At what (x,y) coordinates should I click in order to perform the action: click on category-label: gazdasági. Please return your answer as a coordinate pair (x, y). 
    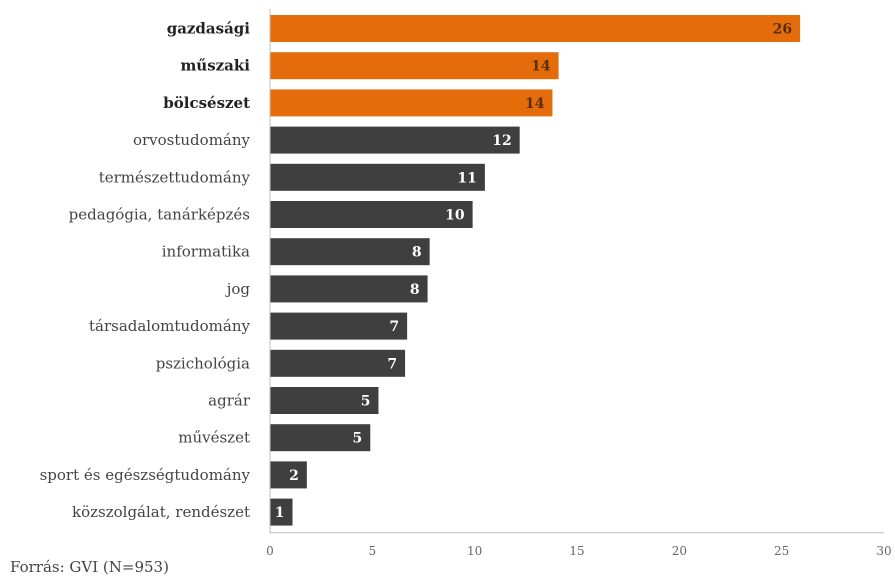
    Looking at the image, I should click on (209, 29).